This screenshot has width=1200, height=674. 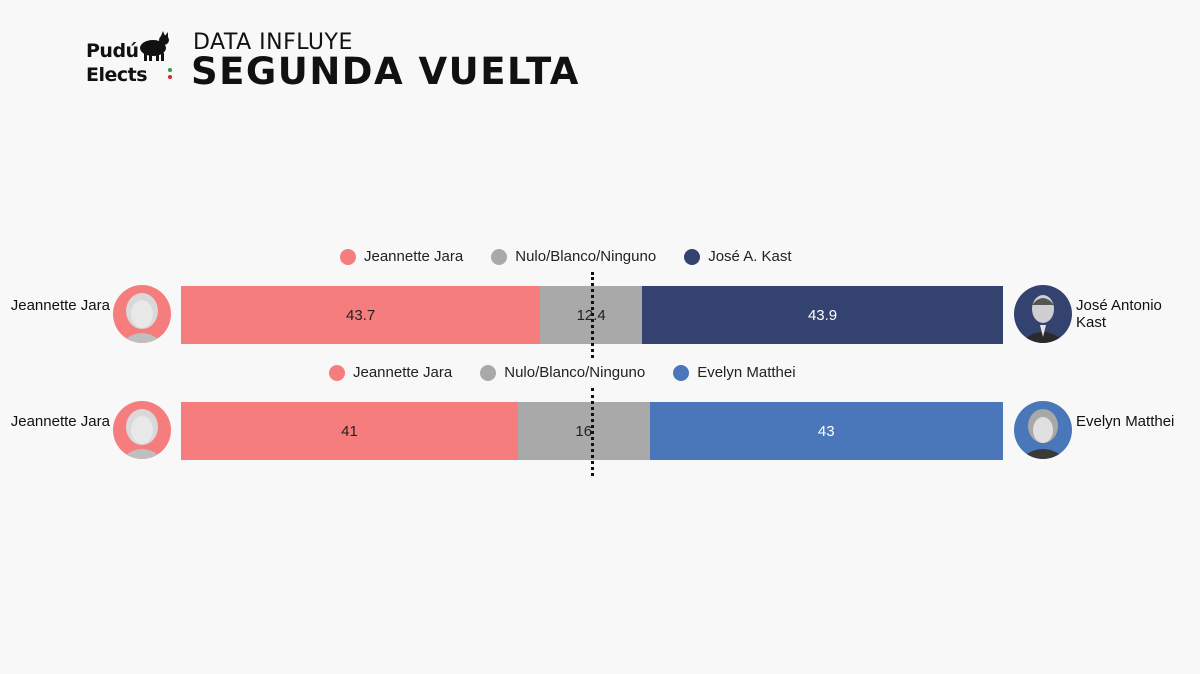 I want to click on bar-value-label: 43, so click(x=826, y=431).